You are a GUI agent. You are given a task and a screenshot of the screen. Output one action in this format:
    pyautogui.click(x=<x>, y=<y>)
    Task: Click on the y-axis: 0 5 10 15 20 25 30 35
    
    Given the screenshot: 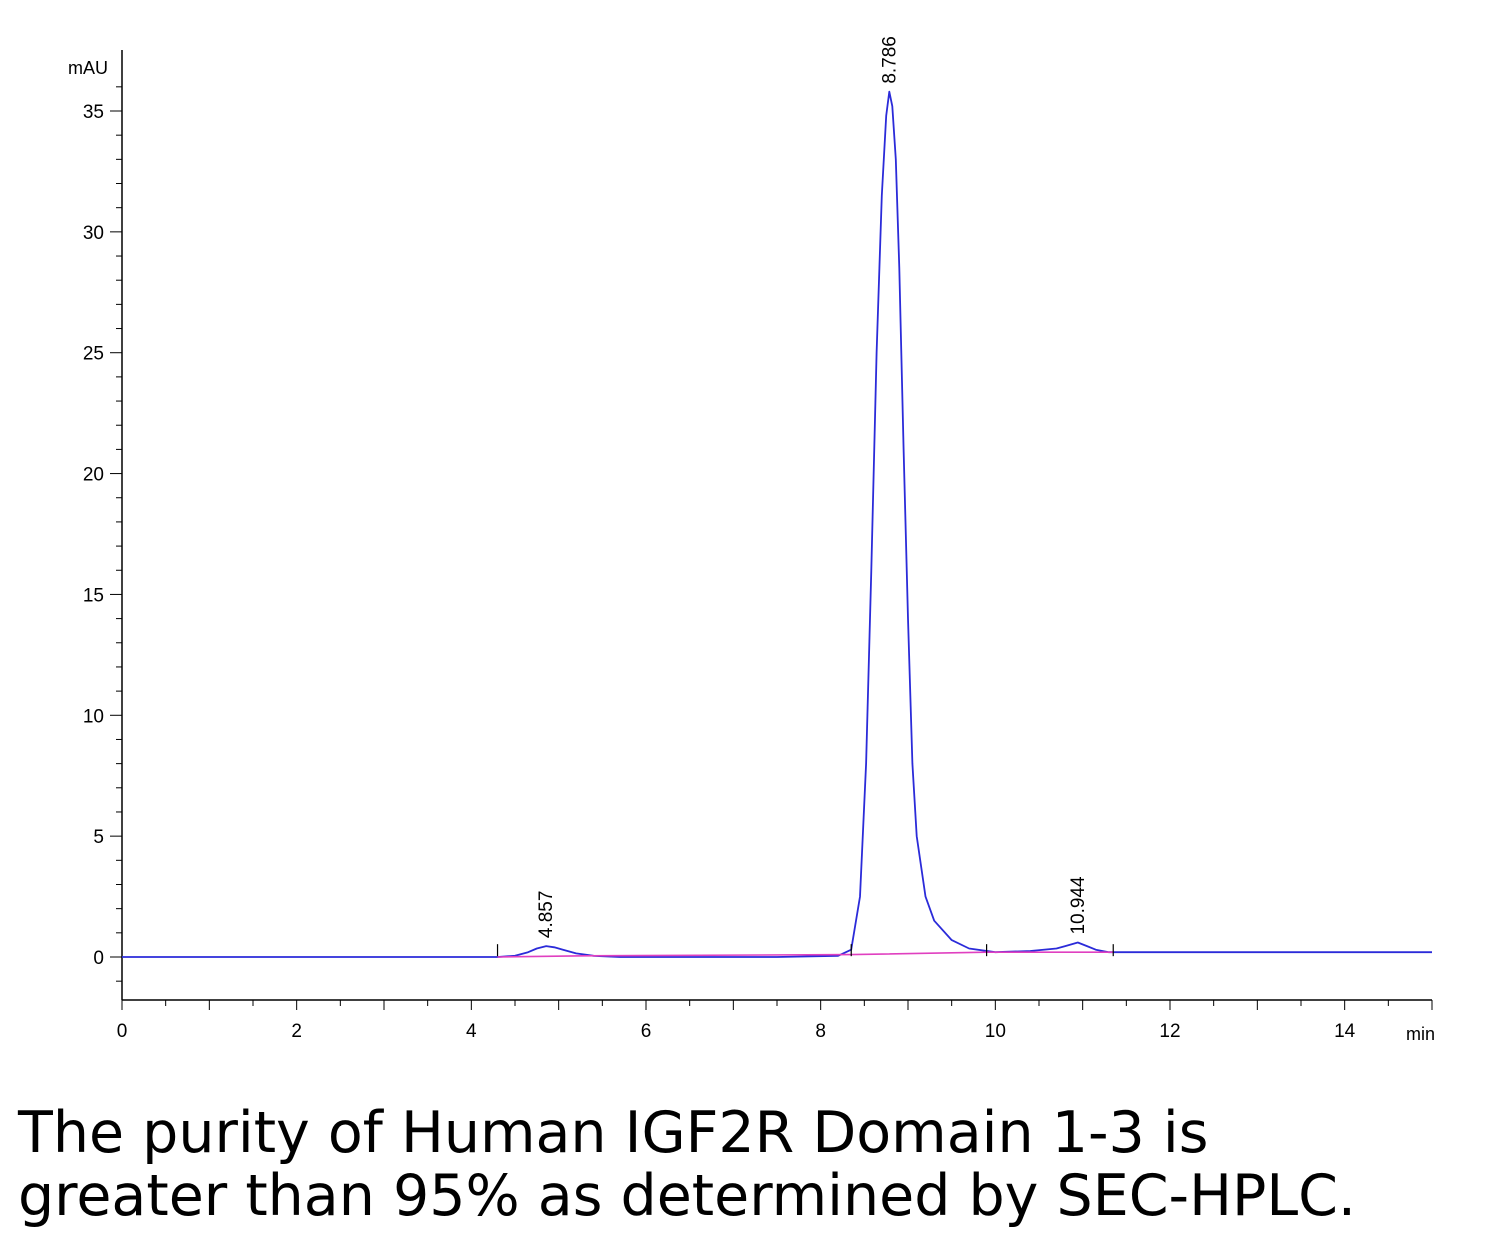 What is the action you would take?
    pyautogui.click(x=103, y=525)
    